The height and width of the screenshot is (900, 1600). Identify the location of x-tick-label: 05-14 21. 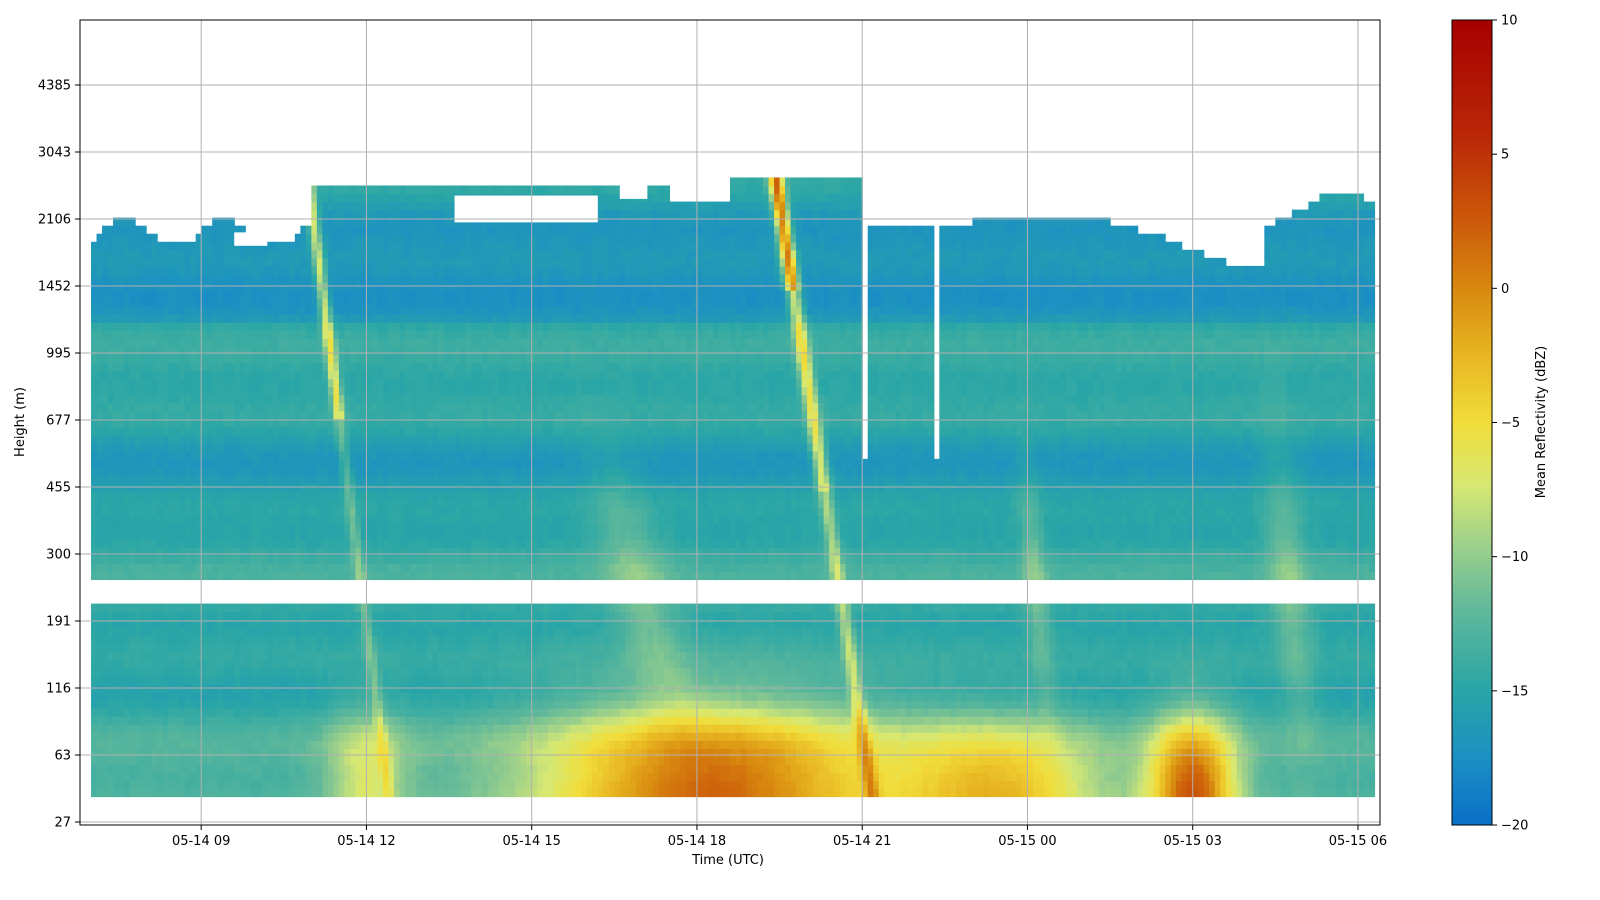
(862, 841).